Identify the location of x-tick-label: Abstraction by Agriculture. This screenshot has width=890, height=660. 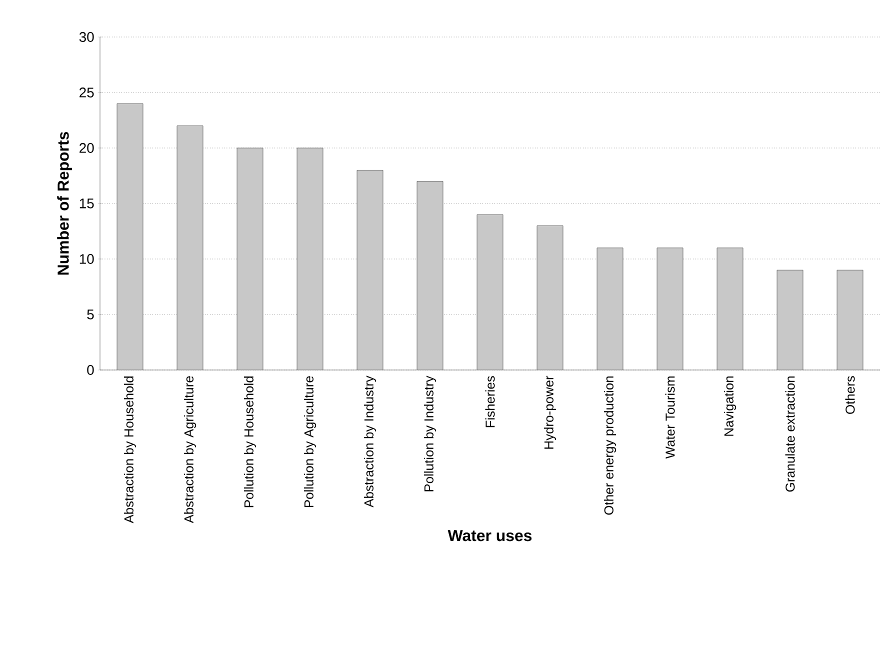
(190, 450).